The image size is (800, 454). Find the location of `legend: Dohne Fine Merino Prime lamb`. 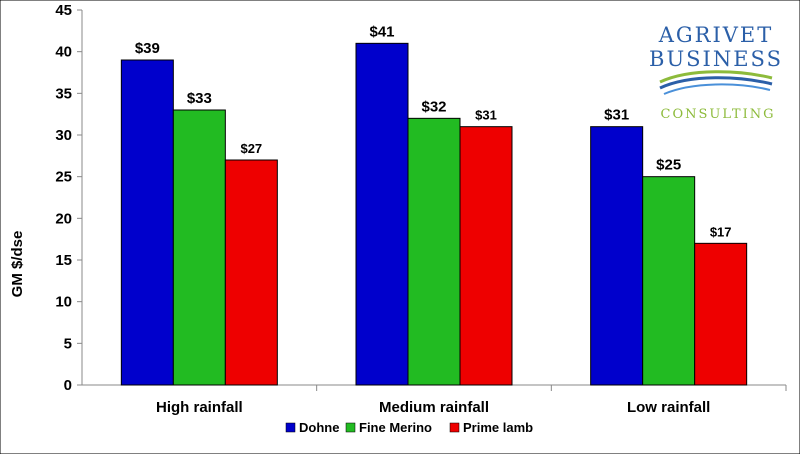

legend: Dohne Fine Merino Prime lamb is located at coordinates (409, 427).